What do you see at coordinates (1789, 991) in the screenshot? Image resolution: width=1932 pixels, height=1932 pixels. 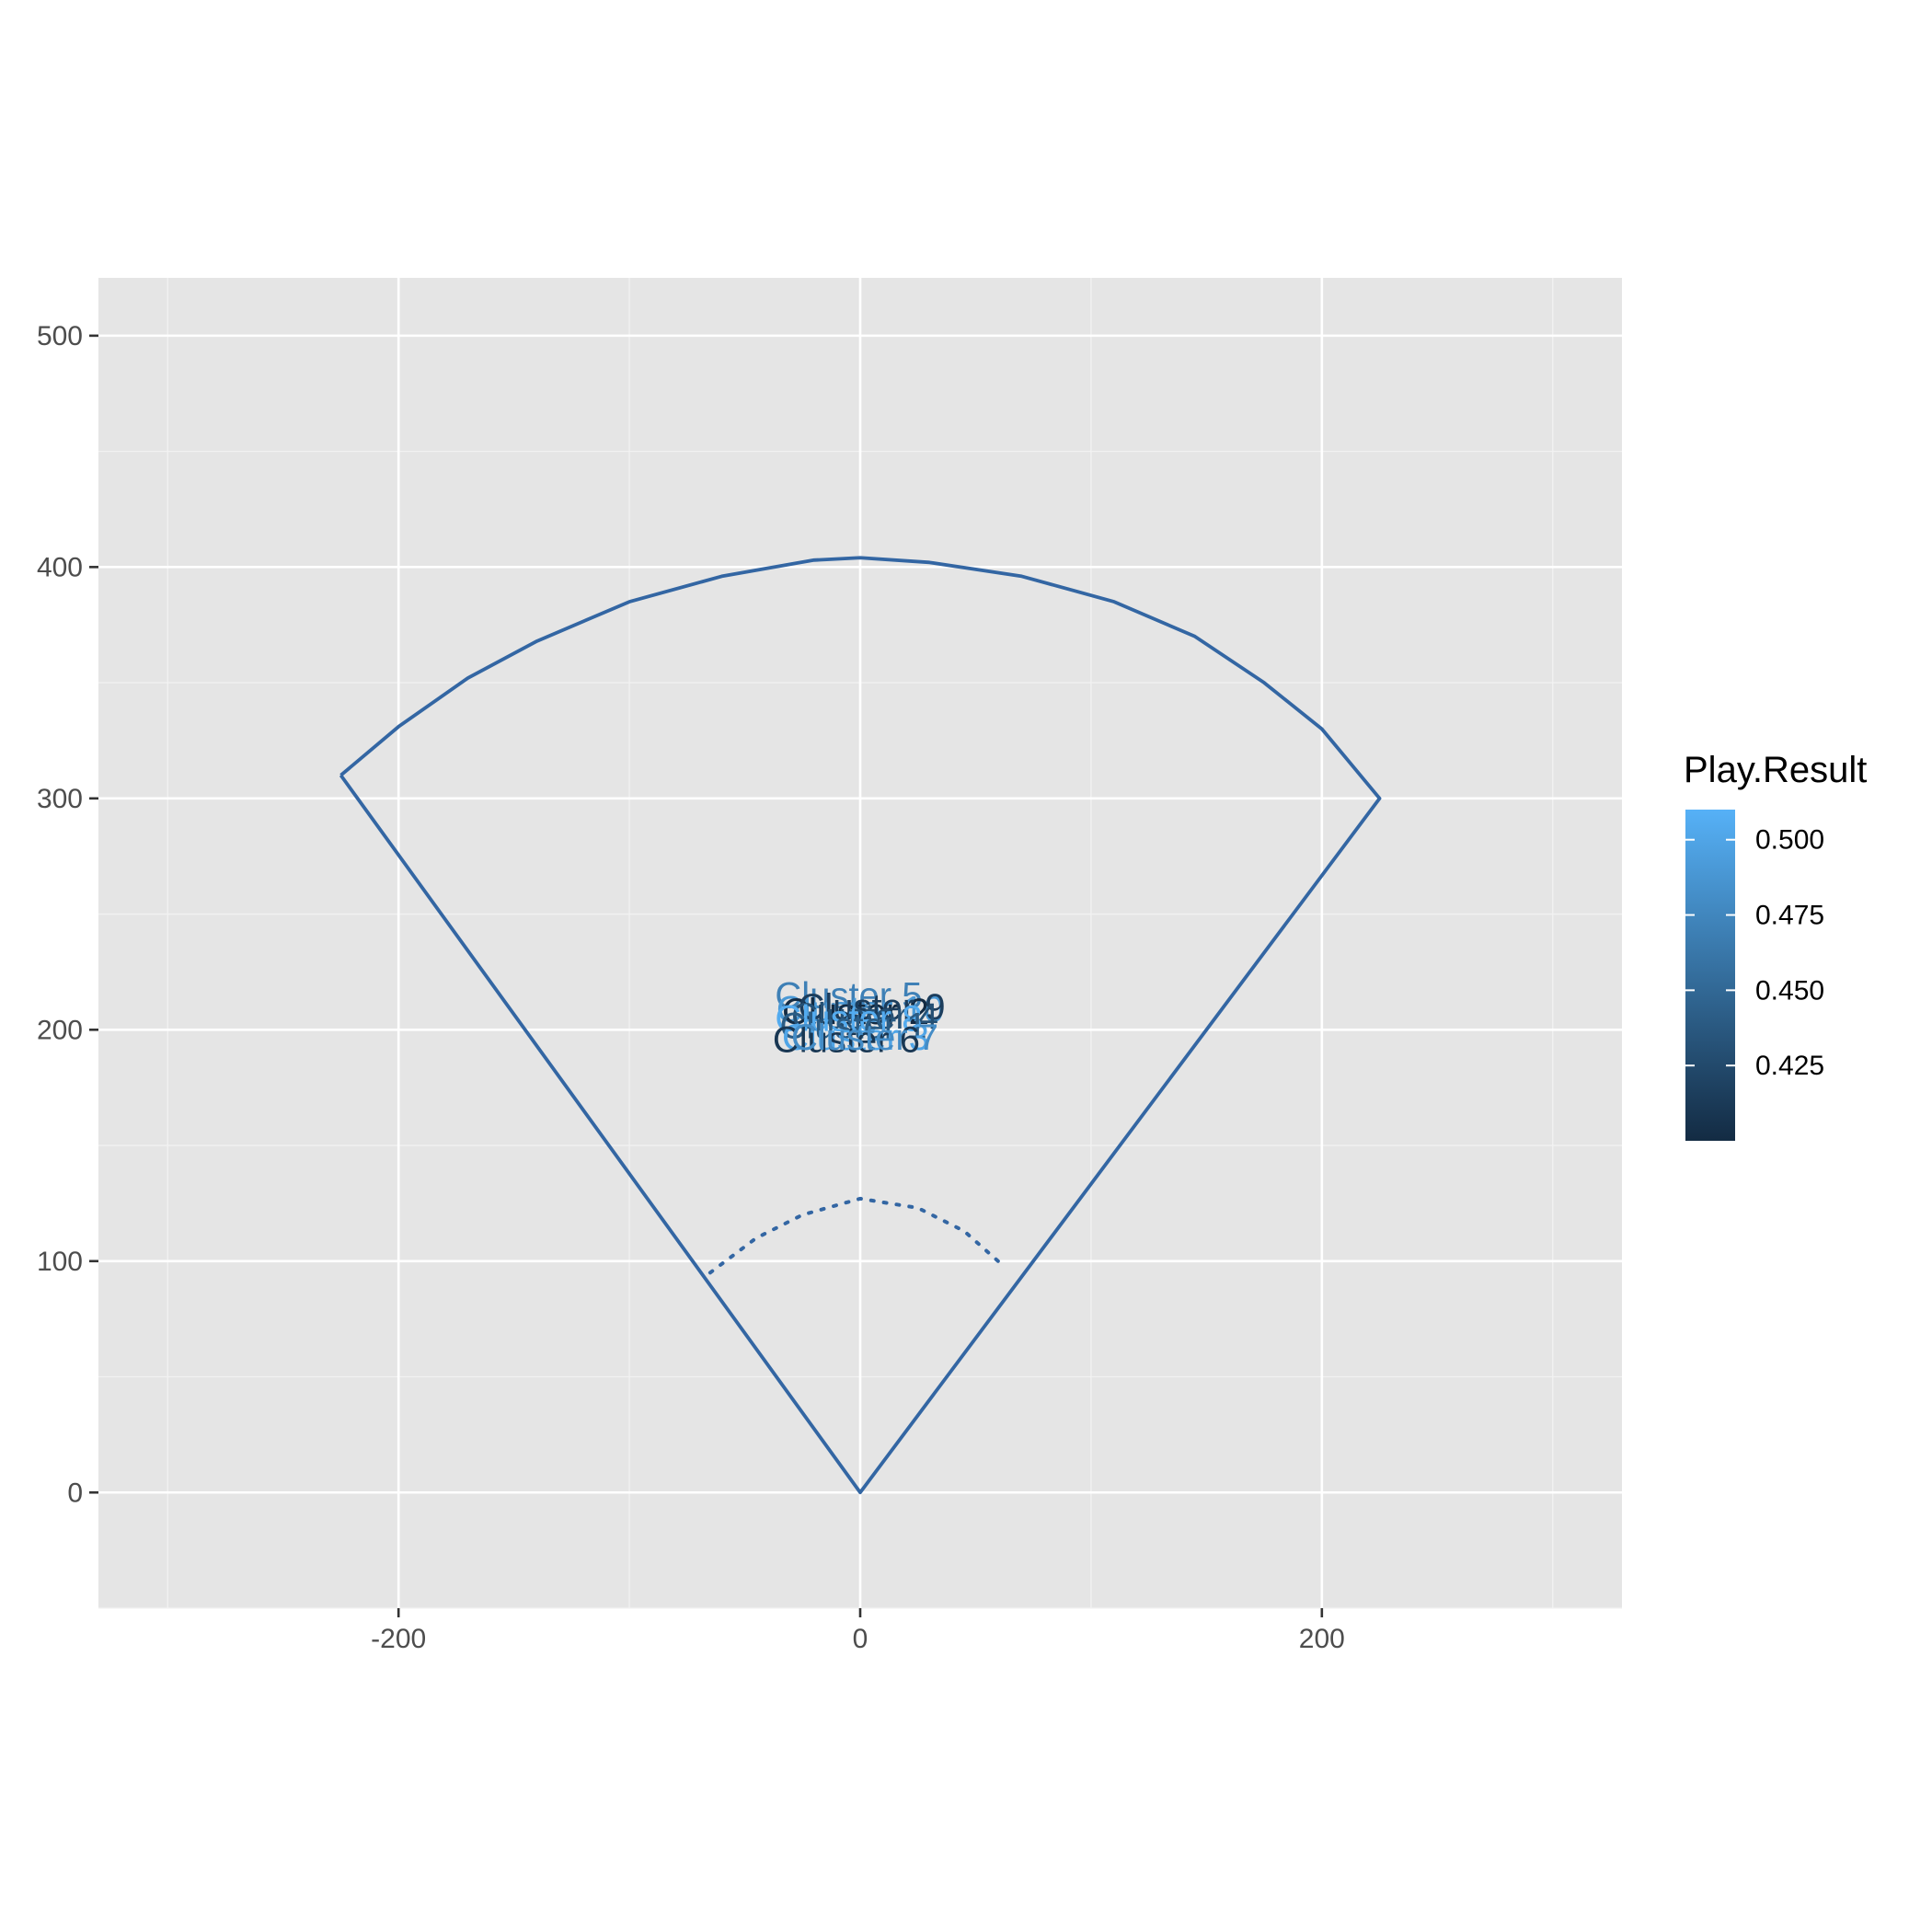 I see `legend-break-label: 0.450` at bounding box center [1789, 991].